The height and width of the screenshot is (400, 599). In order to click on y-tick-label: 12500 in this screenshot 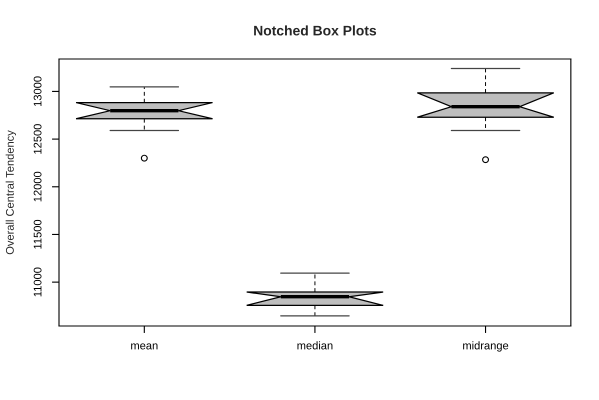, I will do `click(38, 139)`.